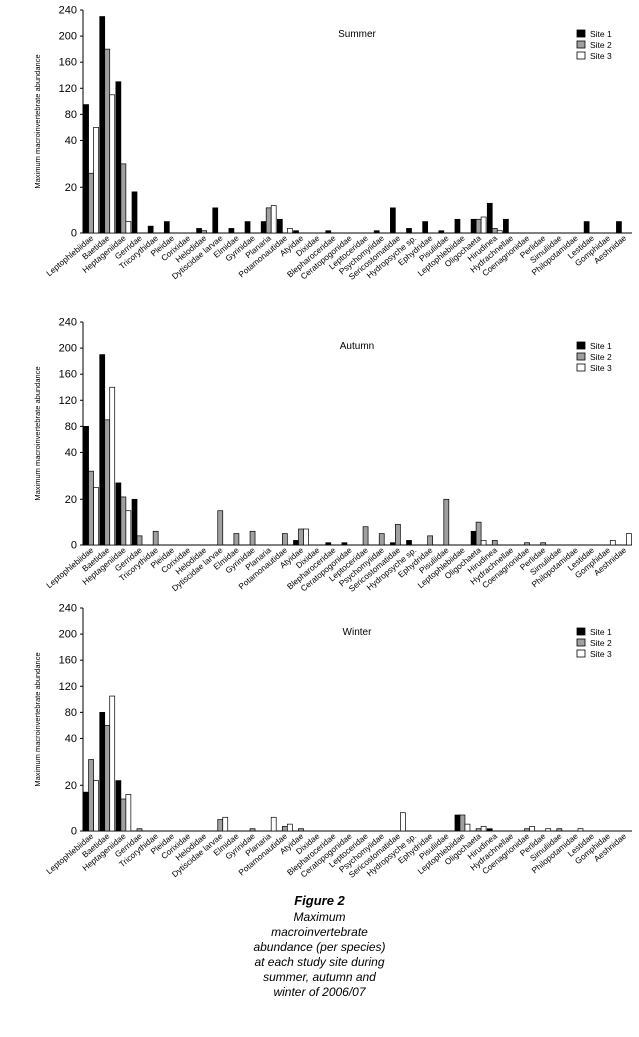 This screenshot has width=639, height=1037. Describe the element at coordinates (357, 34) in the screenshot. I see `chart-title: Summer` at that location.